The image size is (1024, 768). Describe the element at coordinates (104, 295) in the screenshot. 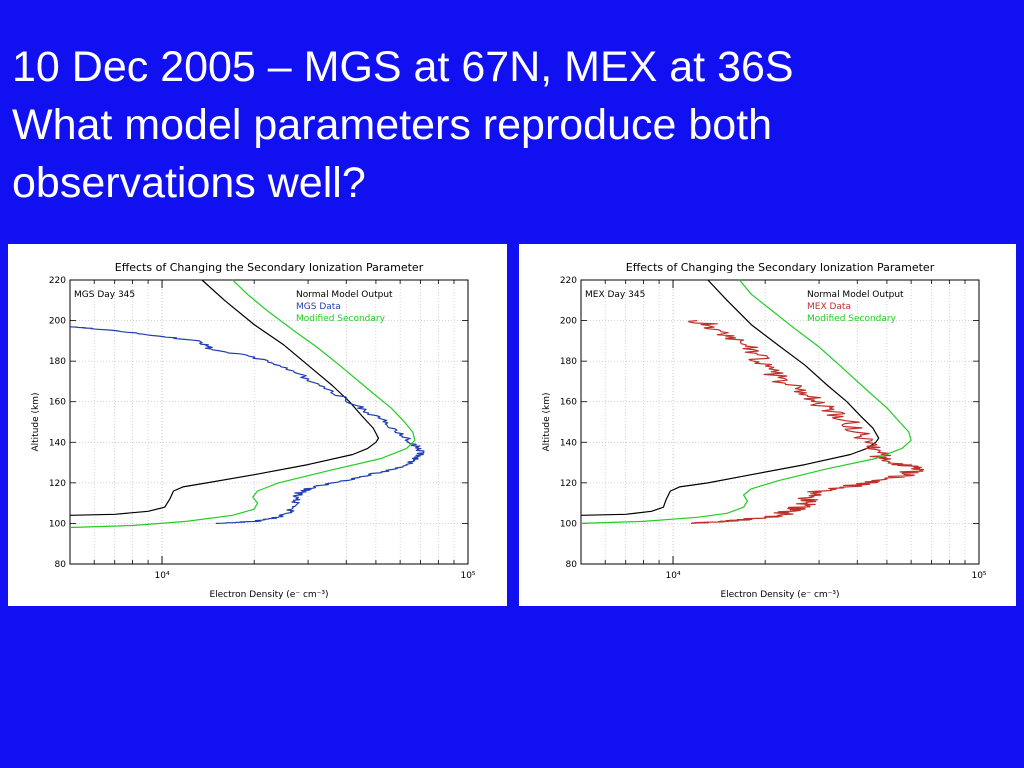

I see `chart-annotation: MGS Day 345` at that location.